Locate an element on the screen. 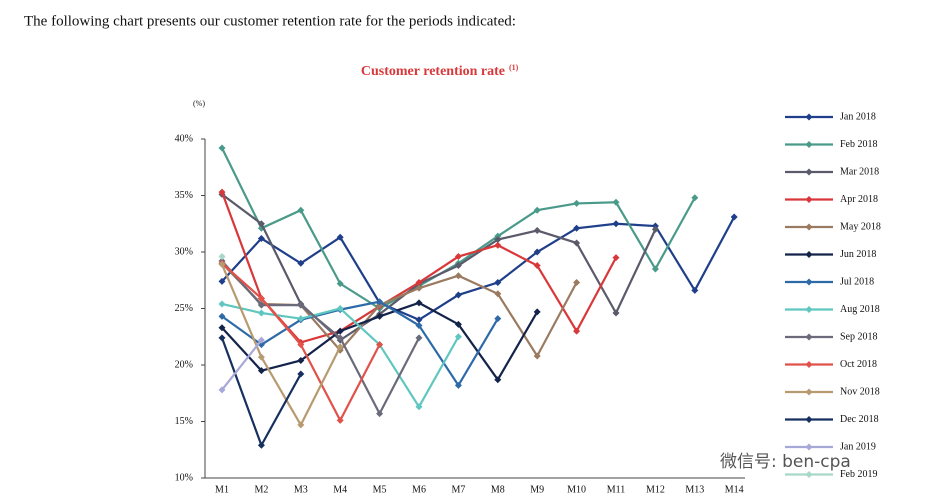 The height and width of the screenshot is (503, 929). legend-label: Aug 2018 is located at coordinates (860, 309).